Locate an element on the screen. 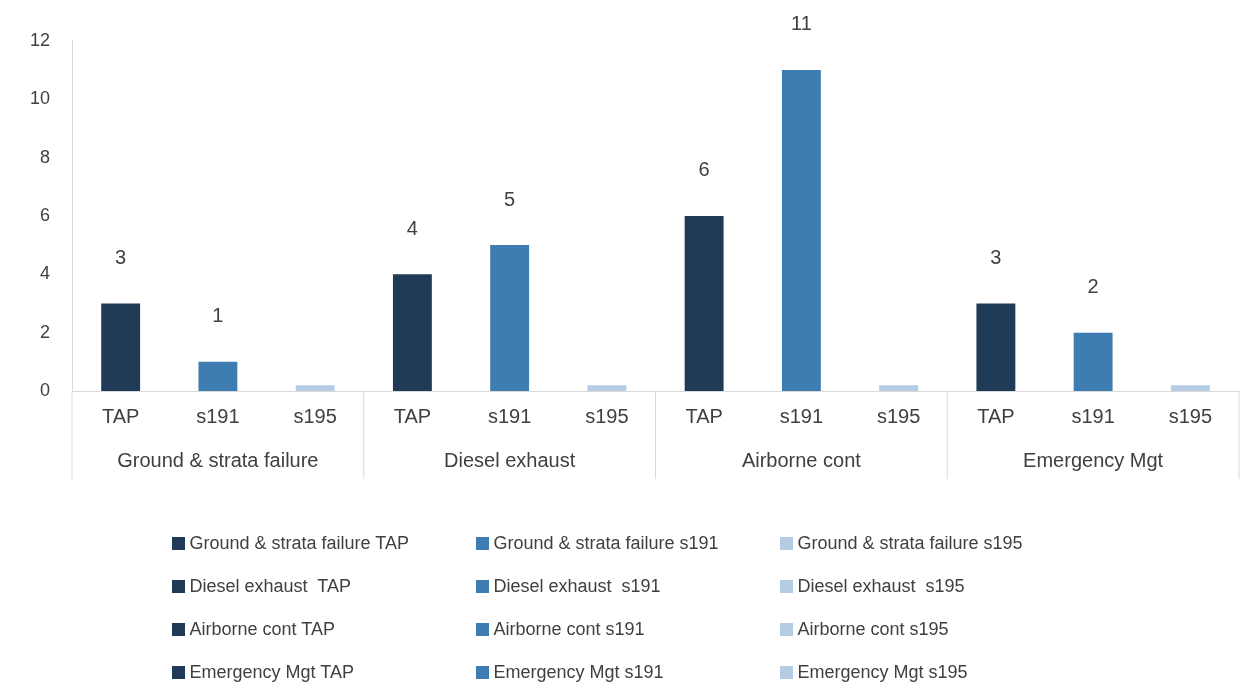 Image resolution: width=1255 pixels, height=695 pixels. legend-label: Airborne cont s195 is located at coordinates (873, 629).